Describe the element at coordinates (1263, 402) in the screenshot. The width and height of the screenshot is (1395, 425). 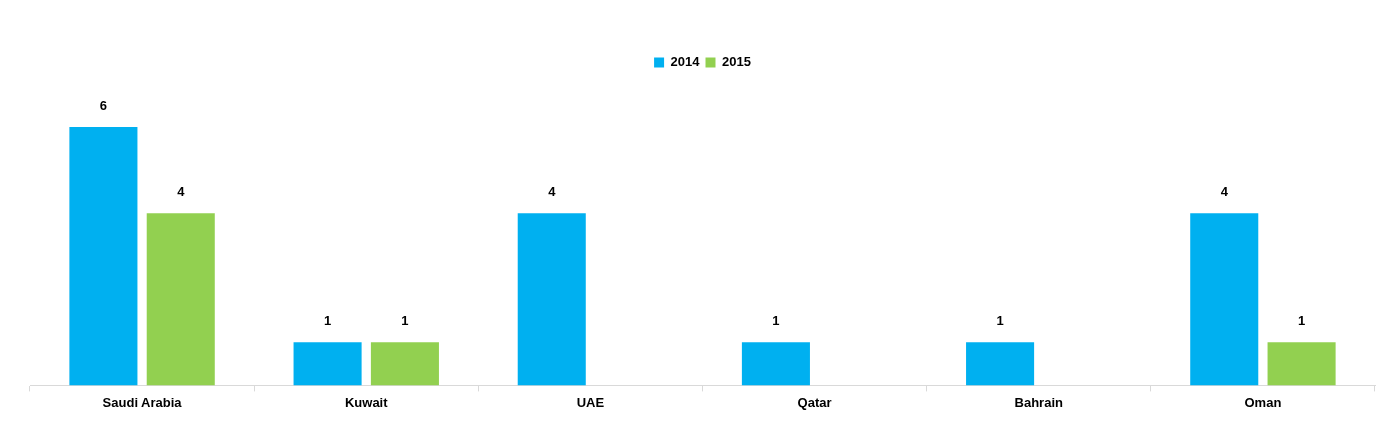
I see `x-tick-label: Oman` at that location.